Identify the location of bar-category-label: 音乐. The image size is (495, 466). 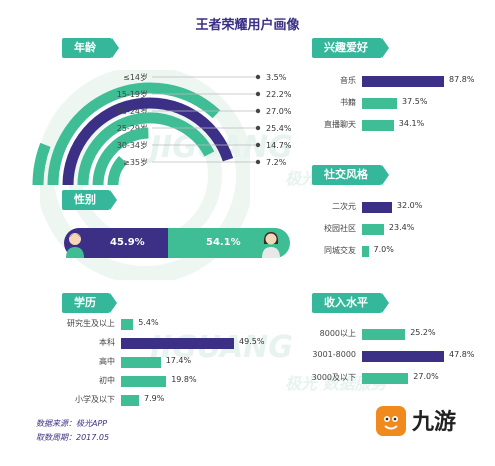
(348, 80).